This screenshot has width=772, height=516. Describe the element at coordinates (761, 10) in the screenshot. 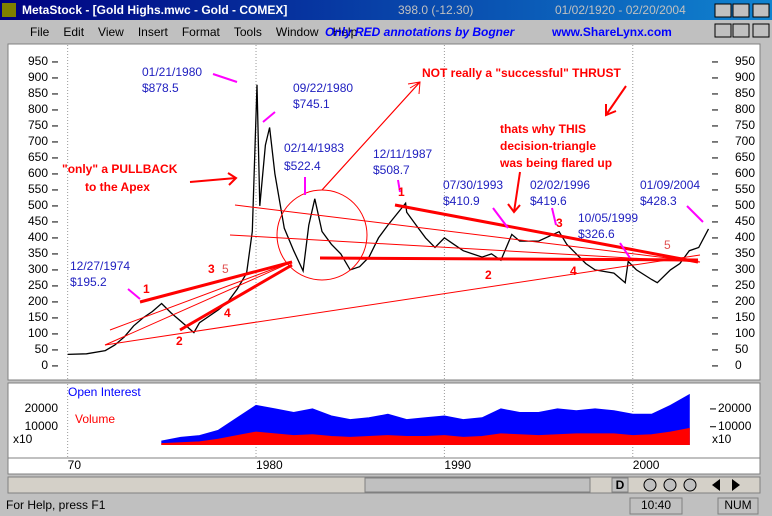

I see `close` at that location.